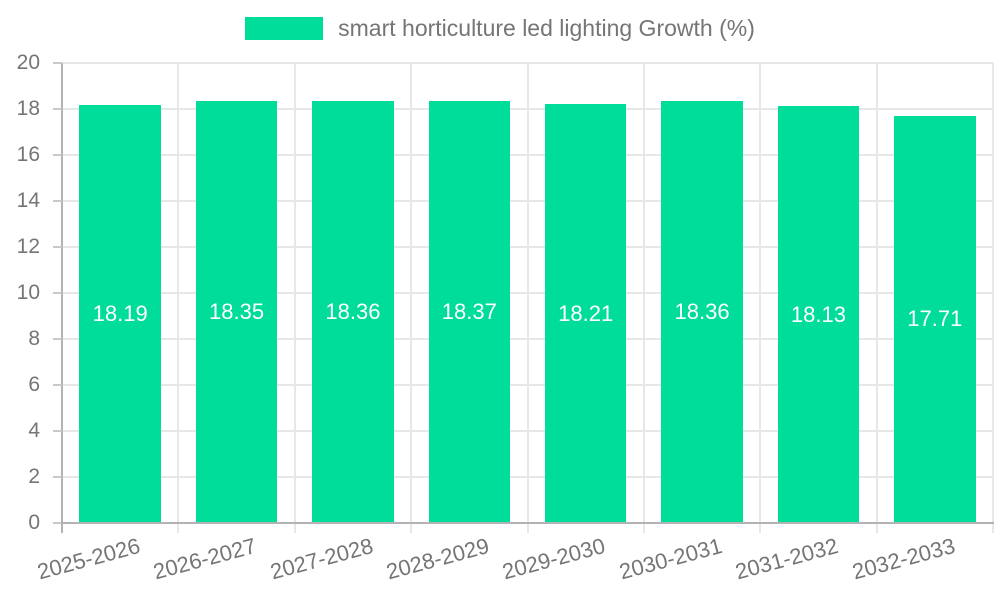  I want to click on bar-2031-2032: 18.13, so click(818, 314).